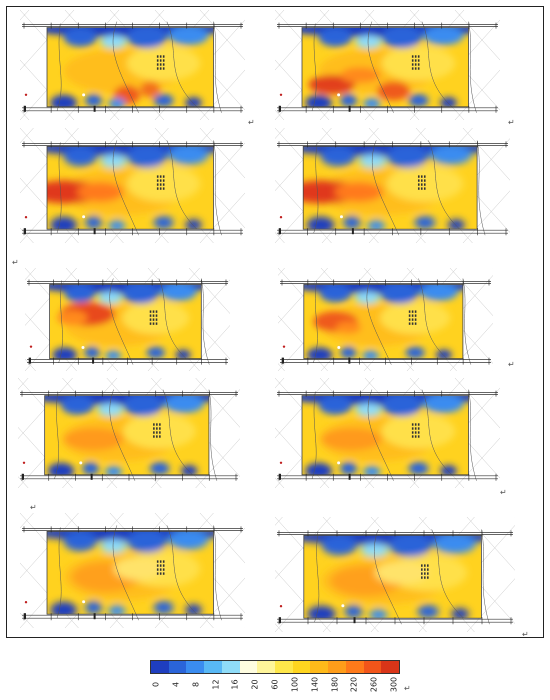 The width and height of the screenshot is (550, 700). What do you see at coordinates (235, 684) in the screenshot?
I see `legend-tick-label: 16` at bounding box center [235, 684].